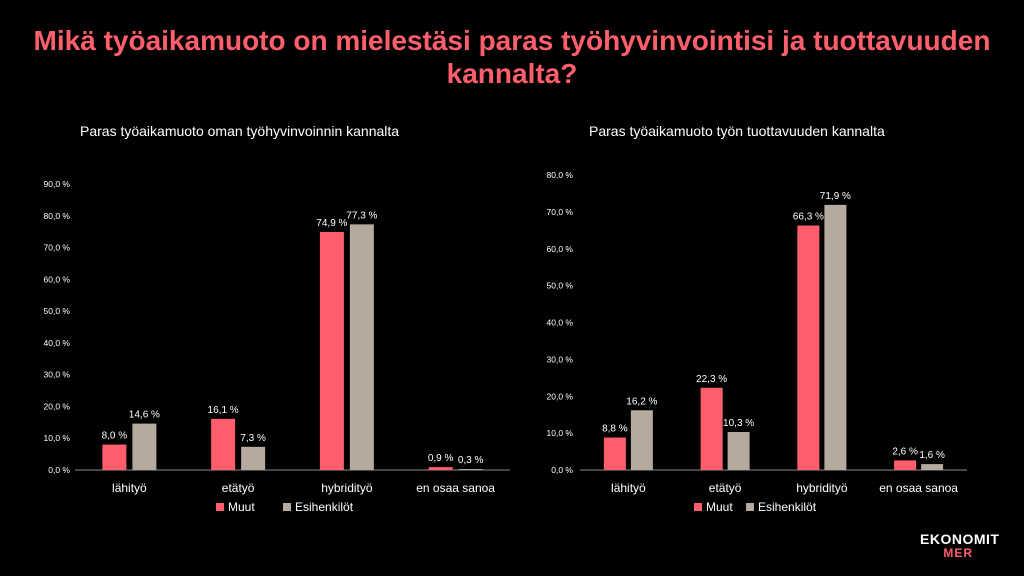 This screenshot has height=576, width=1024. What do you see at coordinates (958, 553) in the screenshot?
I see `logo-line-2: MER` at bounding box center [958, 553].